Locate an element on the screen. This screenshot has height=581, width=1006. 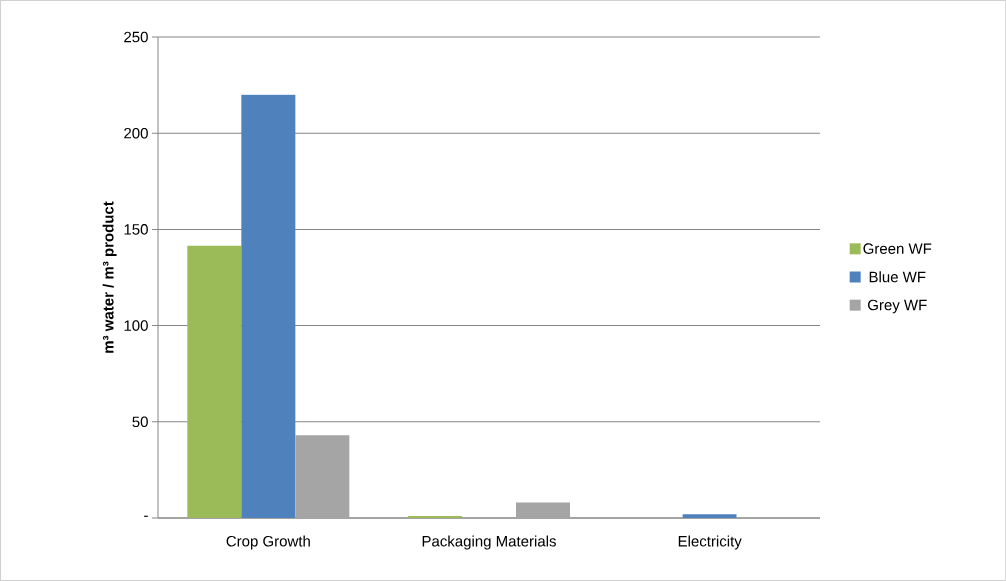
y-tick-label: 100 is located at coordinates (136, 325).